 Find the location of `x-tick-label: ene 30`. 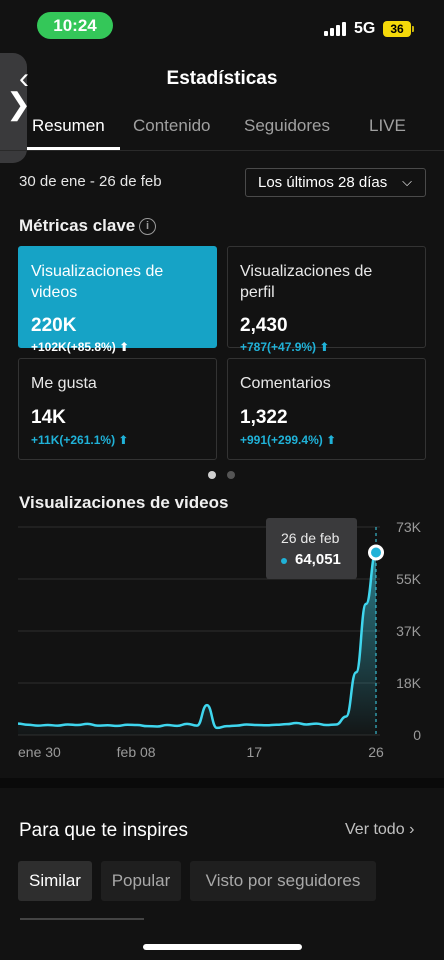

x-tick-label: ene 30 is located at coordinates (39, 752).